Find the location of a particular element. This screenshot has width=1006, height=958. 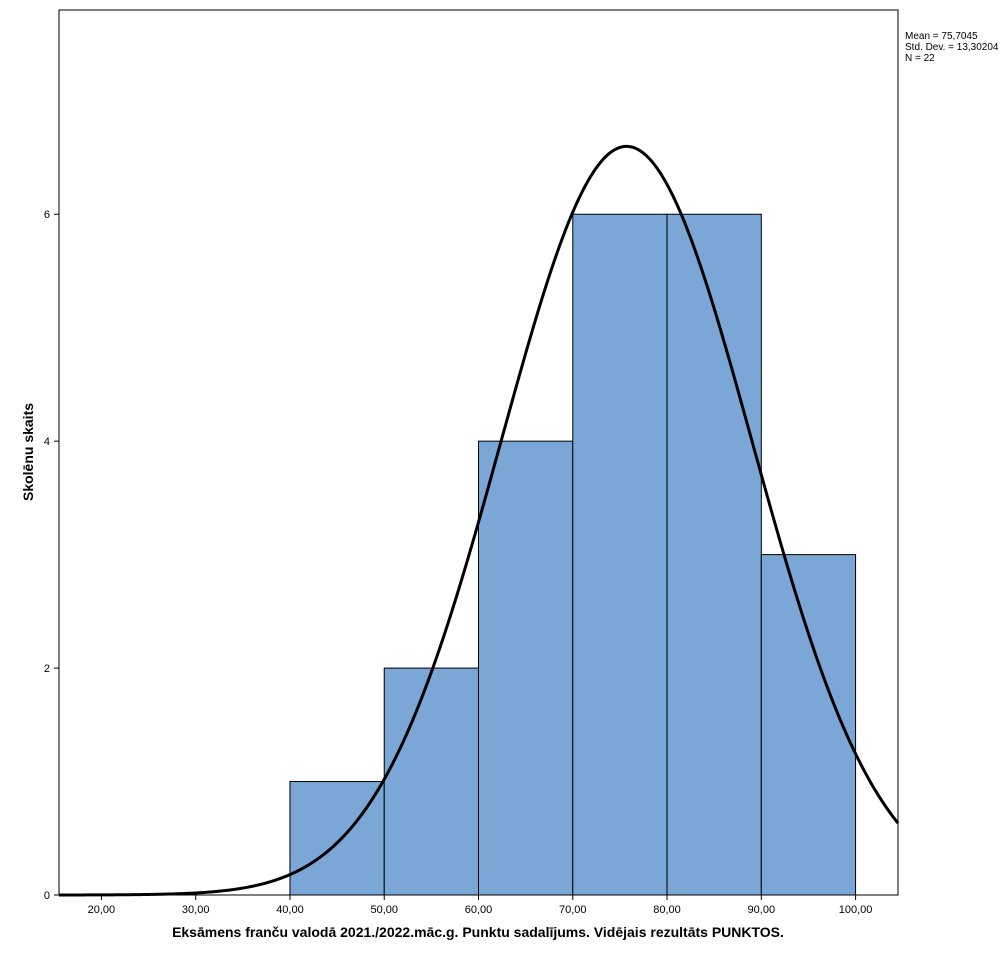

y-tick-label: 6 is located at coordinates (47, 215).